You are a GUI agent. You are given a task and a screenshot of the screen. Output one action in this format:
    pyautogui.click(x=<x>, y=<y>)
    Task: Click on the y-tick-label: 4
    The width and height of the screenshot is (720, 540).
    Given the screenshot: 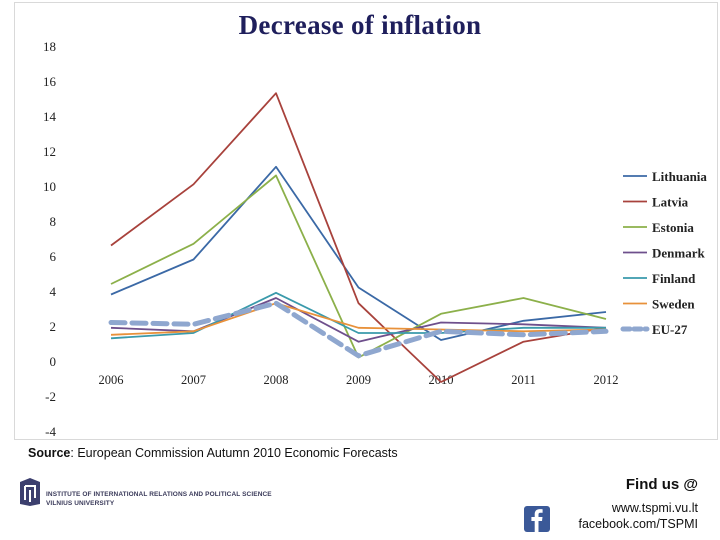 What is the action you would take?
    pyautogui.click(x=53, y=291)
    